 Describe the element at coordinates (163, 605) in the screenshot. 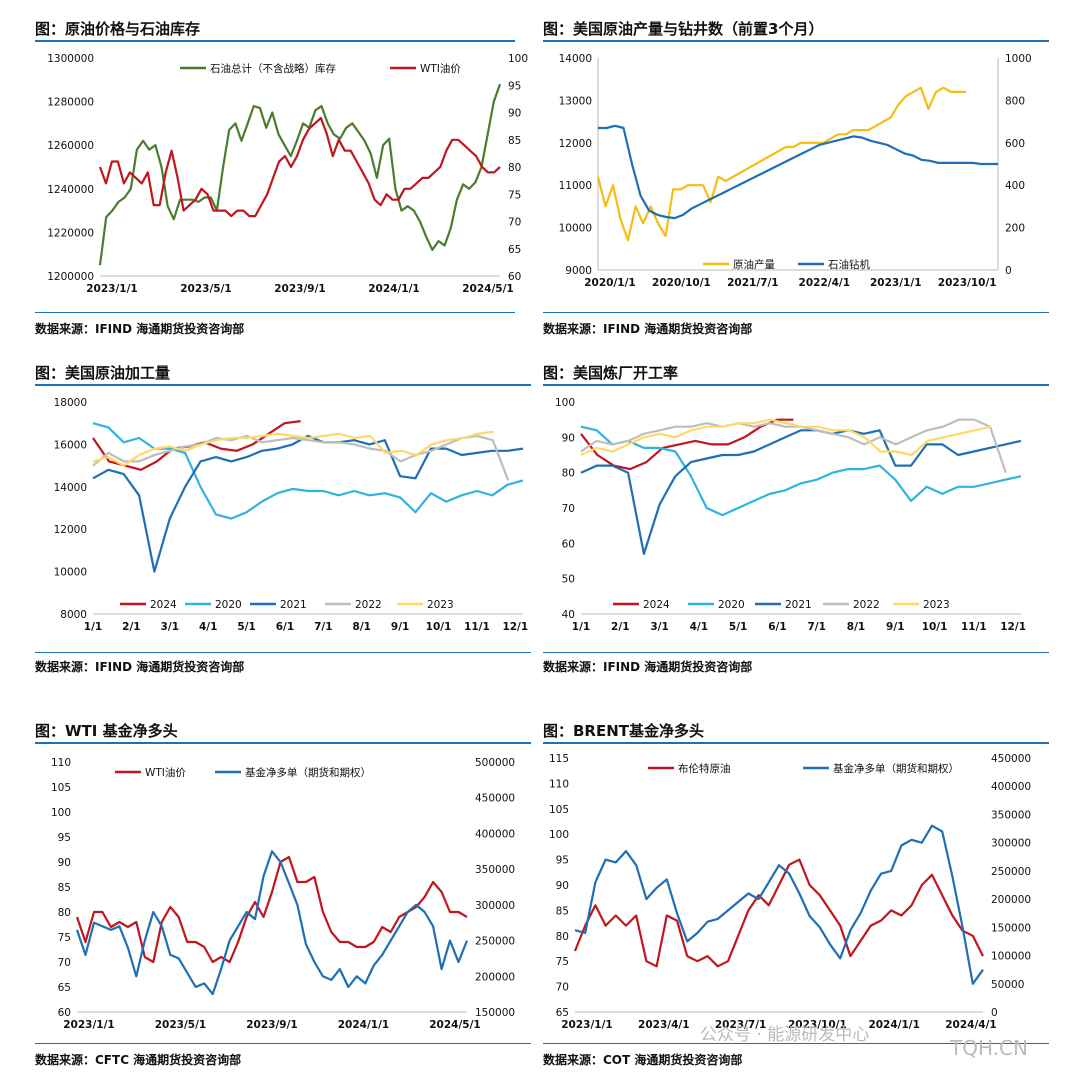

I see `legend-label: 2024` at that location.